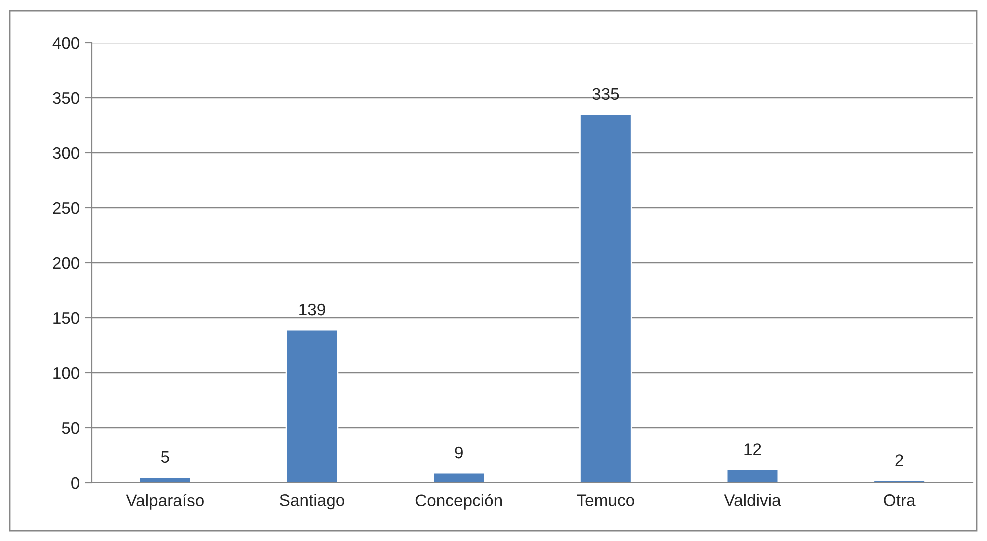 The image size is (987, 541). I want to click on x-tick-label: Concepción, so click(459, 502).